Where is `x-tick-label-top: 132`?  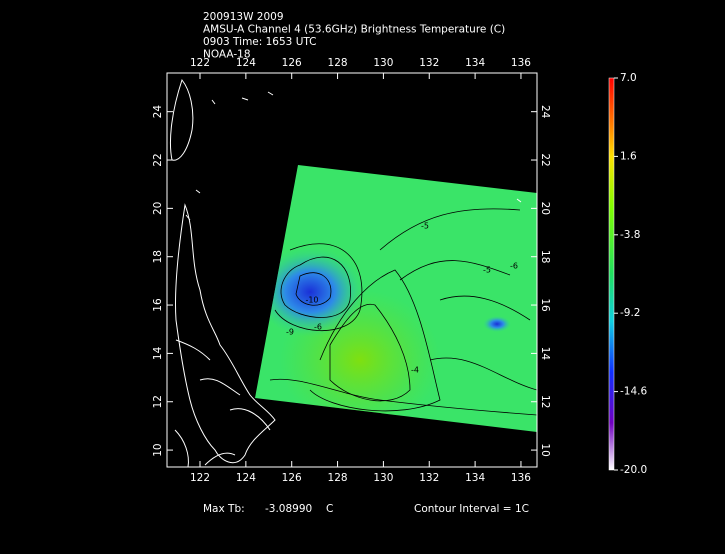
x-tick-label-top: 132 is located at coordinates (429, 63).